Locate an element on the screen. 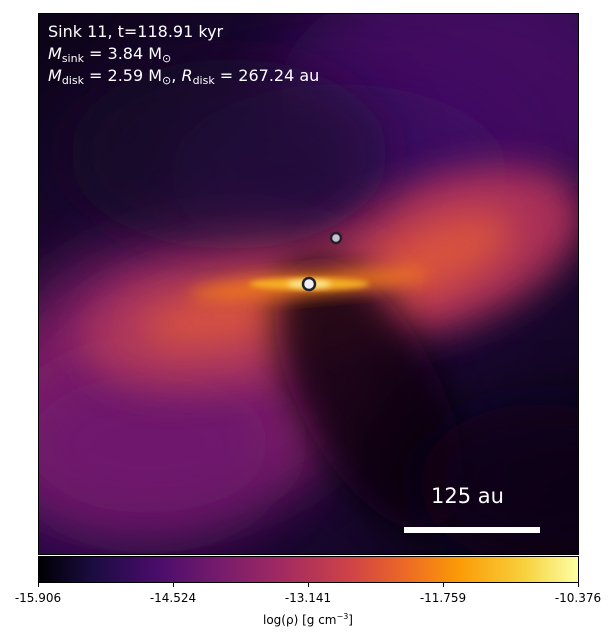 The height and width of the screenshot is (644, 615). colorbar-tick-label: -15.906 is located at coordinates (38, 598).